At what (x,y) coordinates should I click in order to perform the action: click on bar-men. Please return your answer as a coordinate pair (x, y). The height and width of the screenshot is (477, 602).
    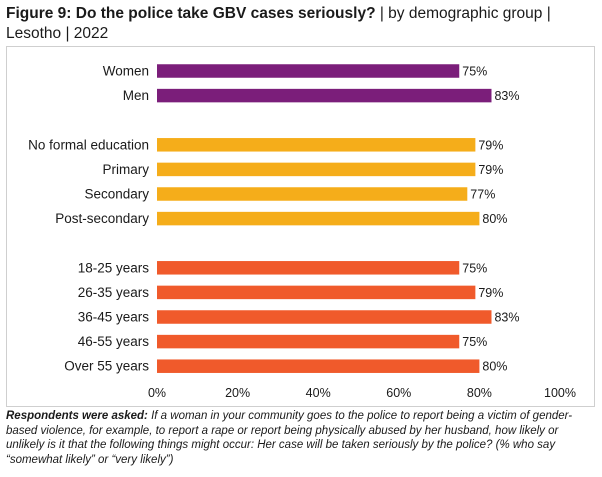
    Looking at the image, I should click on (324, 95).